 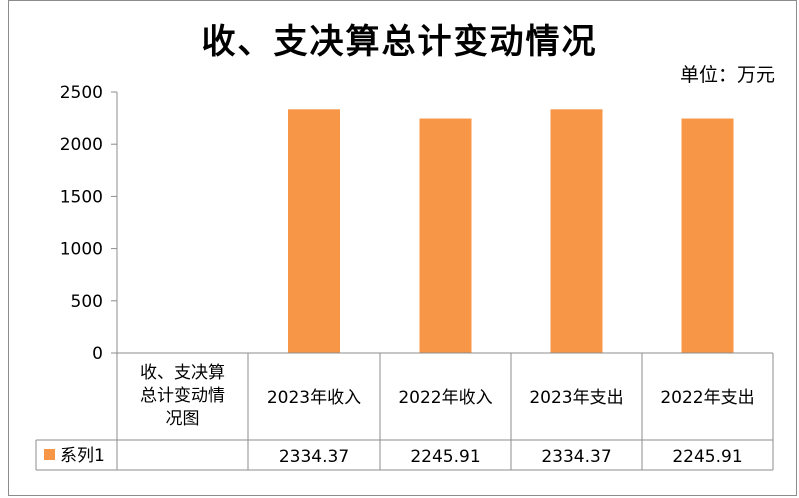 I want to click on y-tick-label: 0, so click(x=97, y=354).